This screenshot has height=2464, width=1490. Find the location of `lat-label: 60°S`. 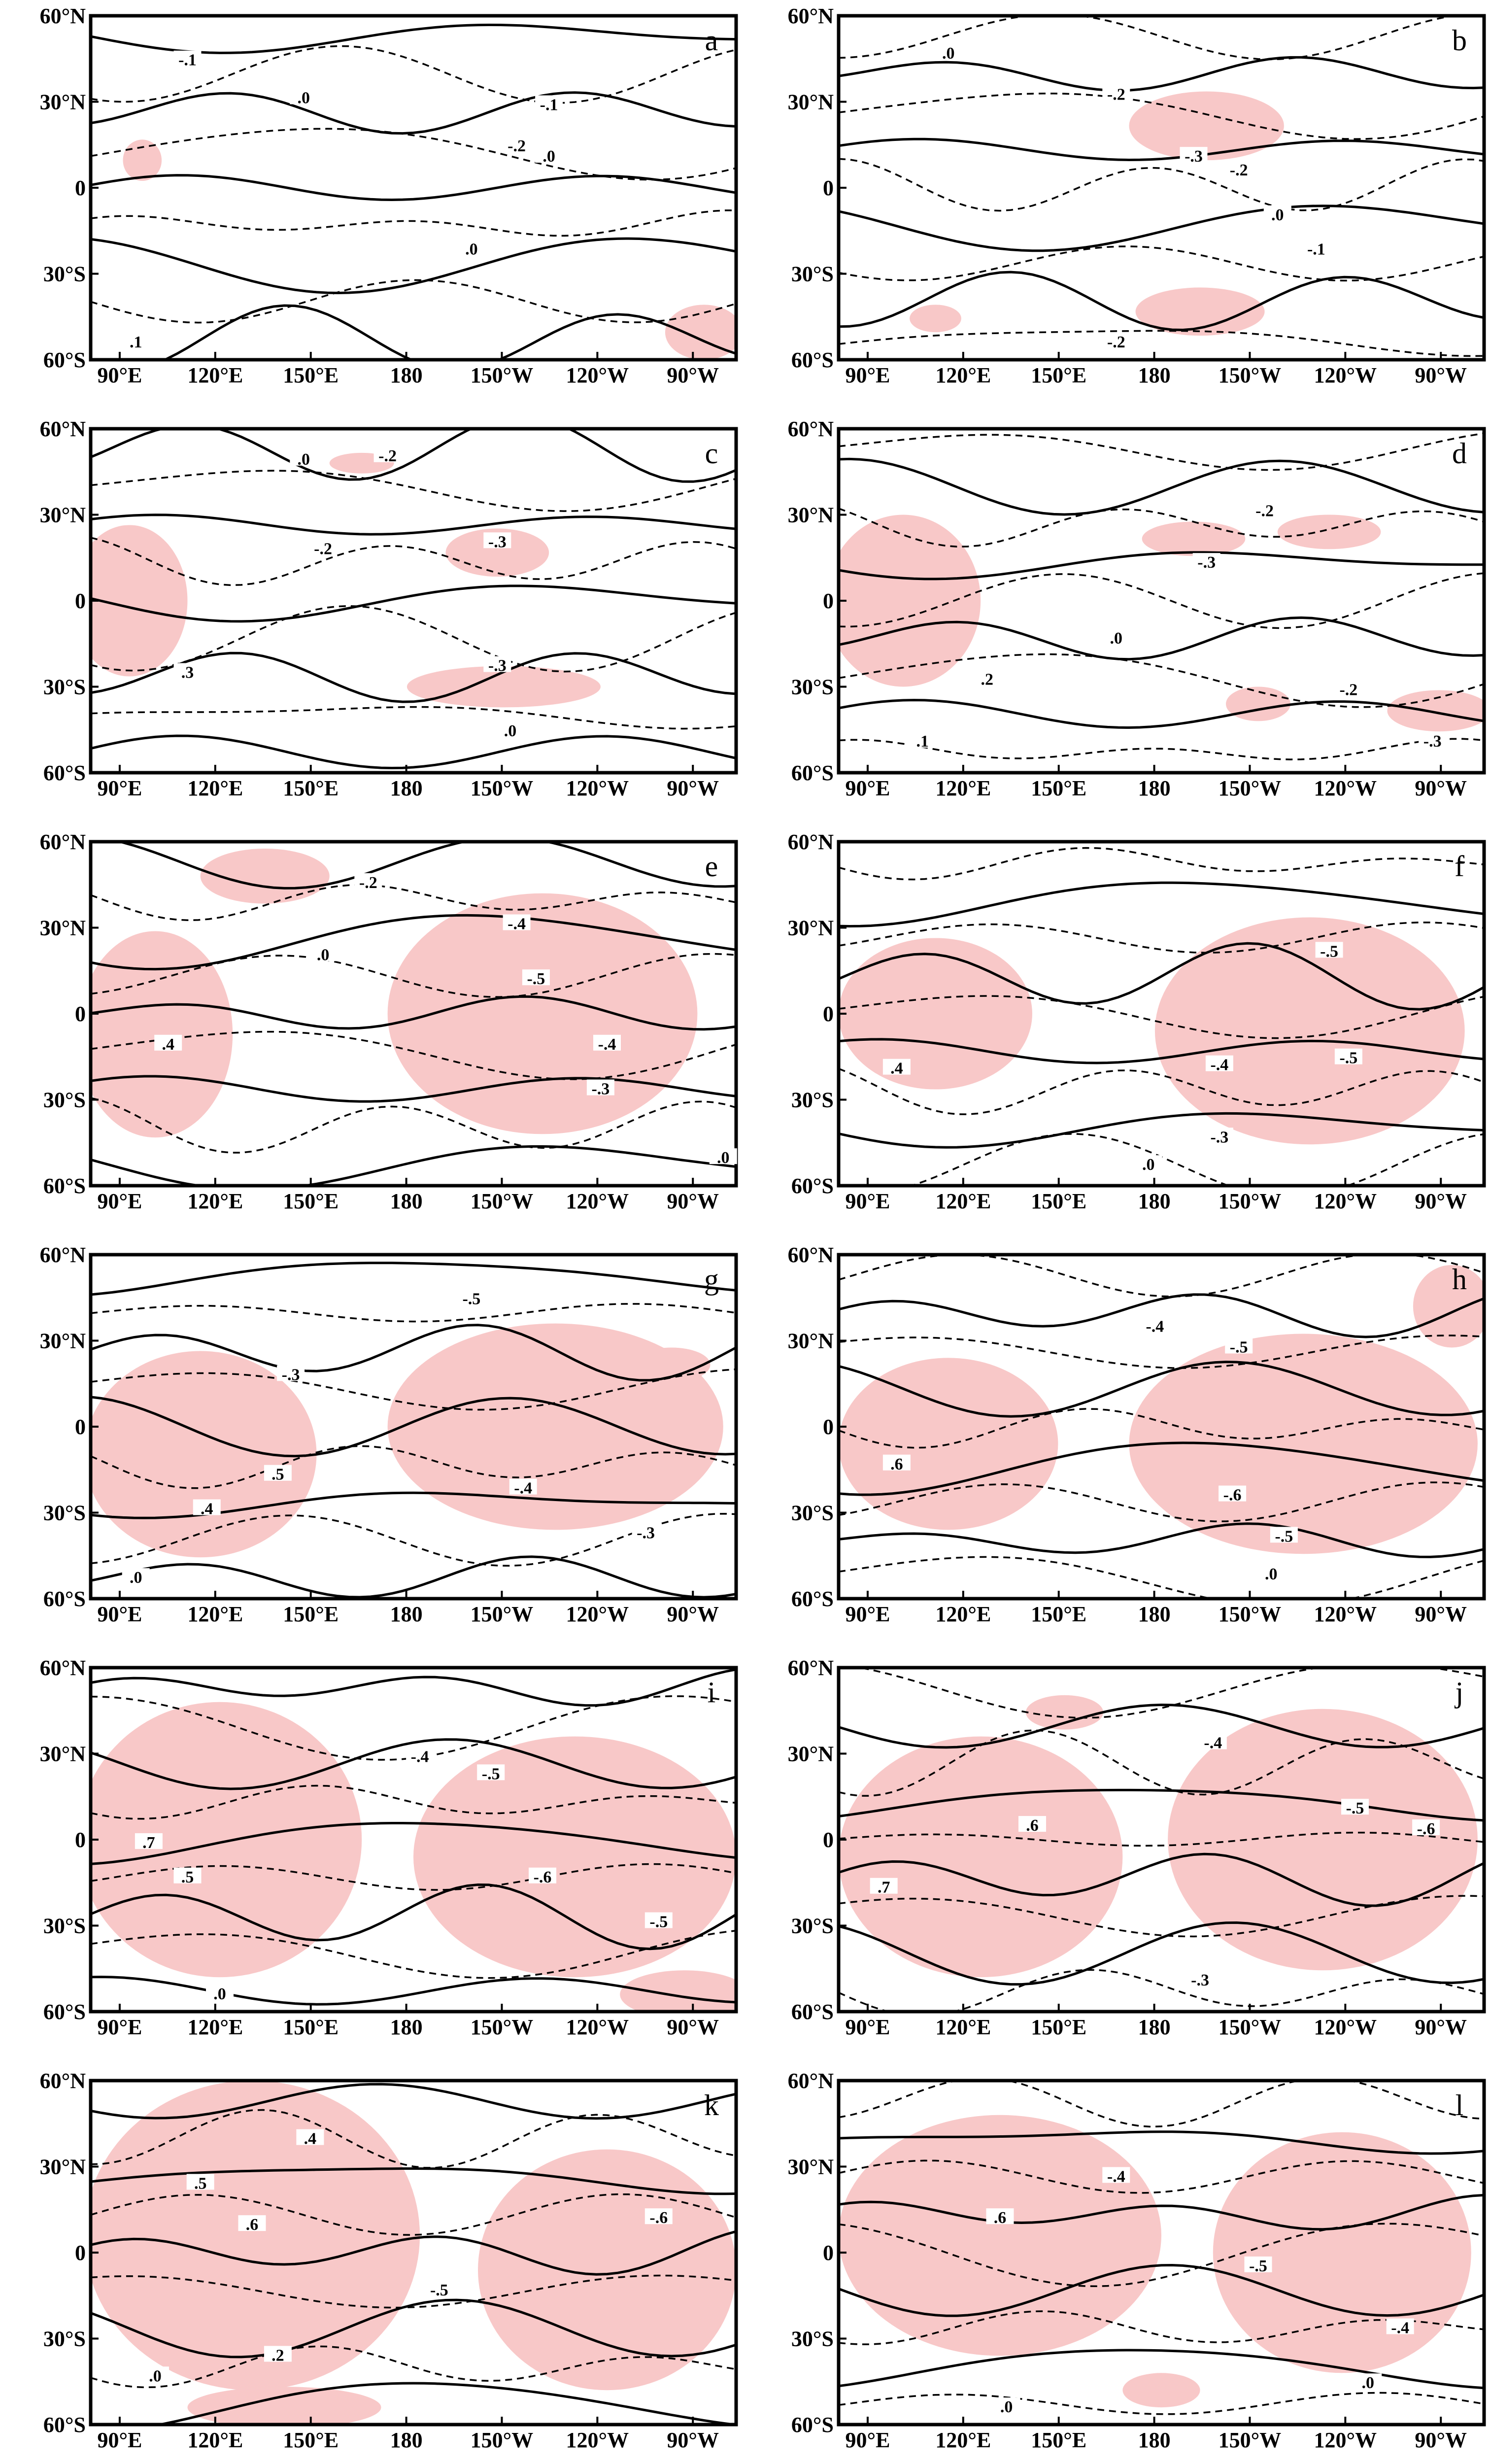

lat-label: 60°S is located at coordinates (64, 2012).